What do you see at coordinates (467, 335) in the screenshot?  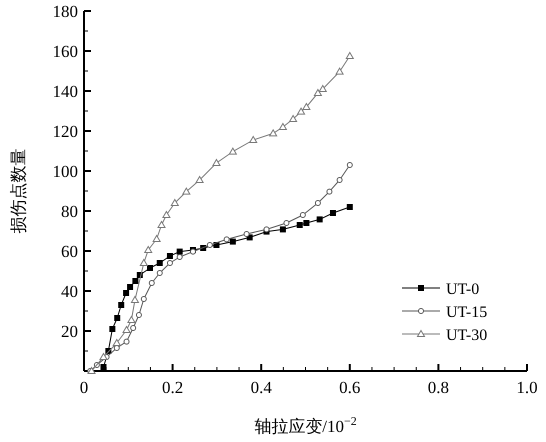 I see `legend-label: UT-30` at bounding box center [467, 335].